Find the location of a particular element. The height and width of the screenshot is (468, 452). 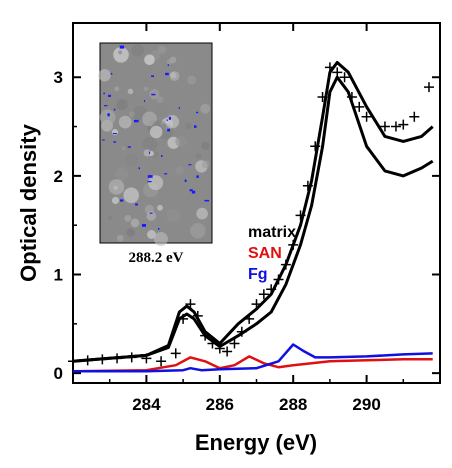

y-axis-title: Optical density is located at coordinates (28, 202).